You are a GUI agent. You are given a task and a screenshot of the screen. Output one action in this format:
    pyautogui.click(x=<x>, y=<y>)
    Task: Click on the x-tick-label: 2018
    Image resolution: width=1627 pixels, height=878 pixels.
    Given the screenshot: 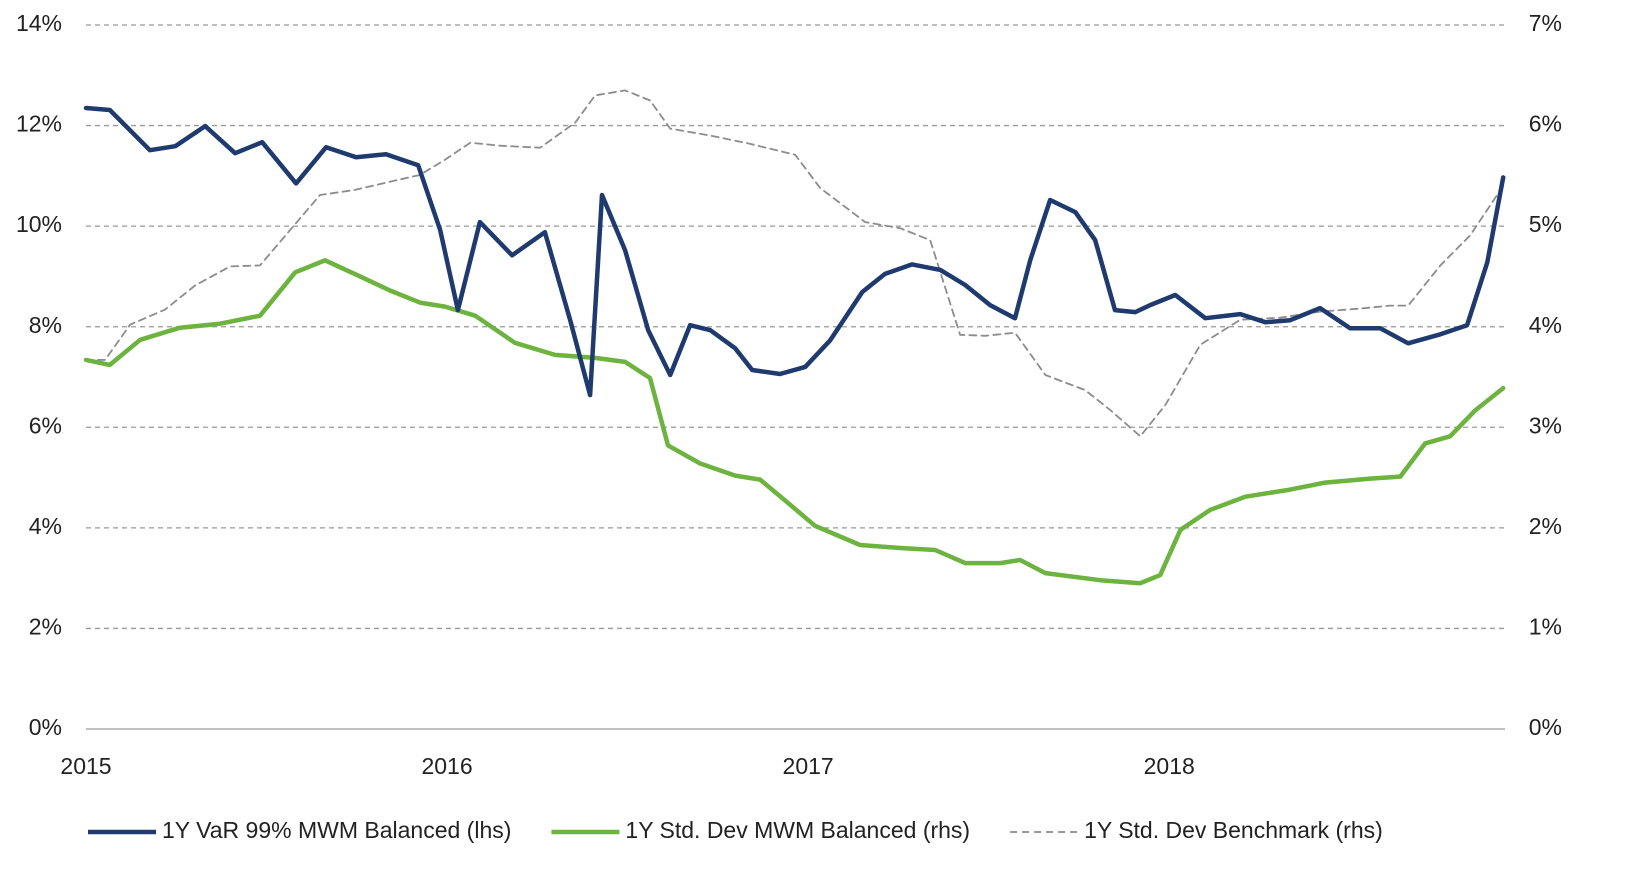 What is the action you would take?
    pyautogui.click(x=1169, y=766)
    